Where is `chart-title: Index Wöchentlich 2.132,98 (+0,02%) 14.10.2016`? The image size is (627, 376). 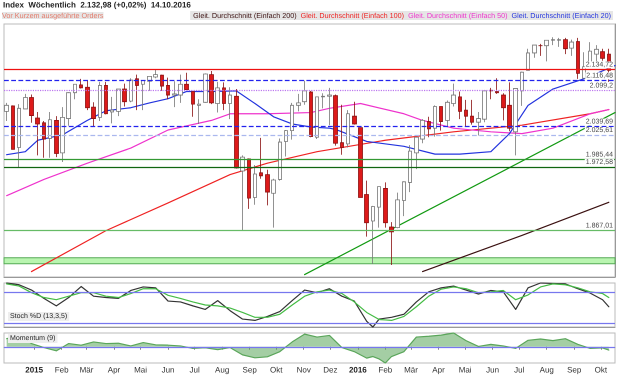
chart-title: Index Wöchentlich 2.132,98 (+0,02%) 14.10.2016 is located at coordinates (97, 5).